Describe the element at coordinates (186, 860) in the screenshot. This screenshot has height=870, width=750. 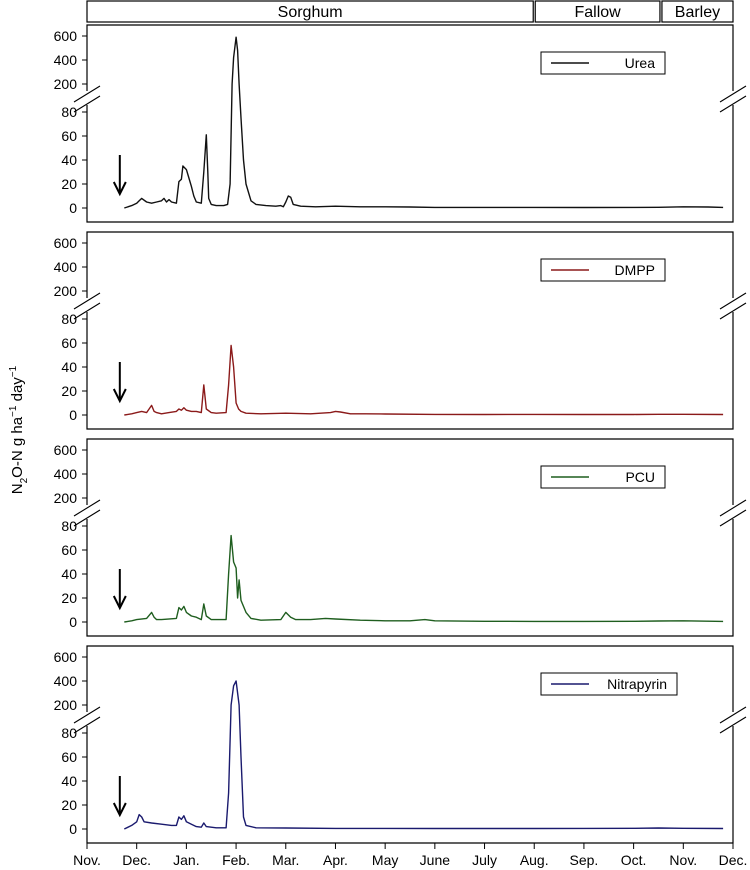
I see `x-tick-label: Jan.` at that location.